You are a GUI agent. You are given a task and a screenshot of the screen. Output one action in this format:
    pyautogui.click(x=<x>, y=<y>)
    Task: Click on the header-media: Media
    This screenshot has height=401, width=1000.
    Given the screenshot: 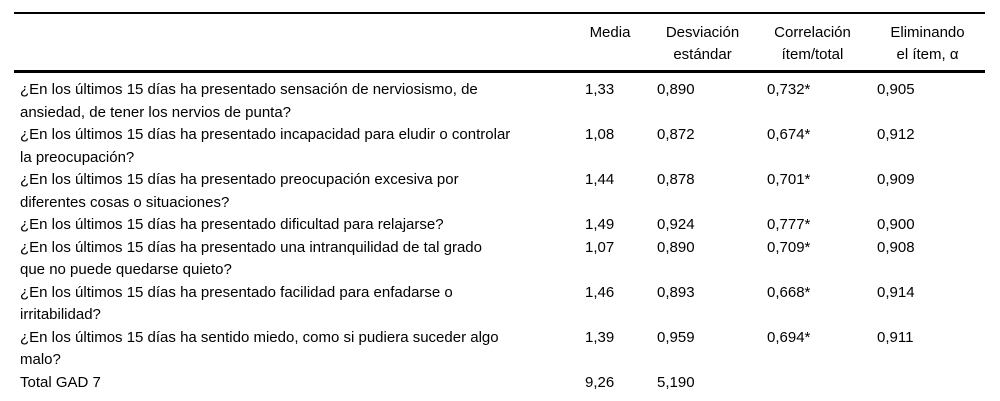 What is the action you would take?
    pyautogui.click(x=610, y=32)
    